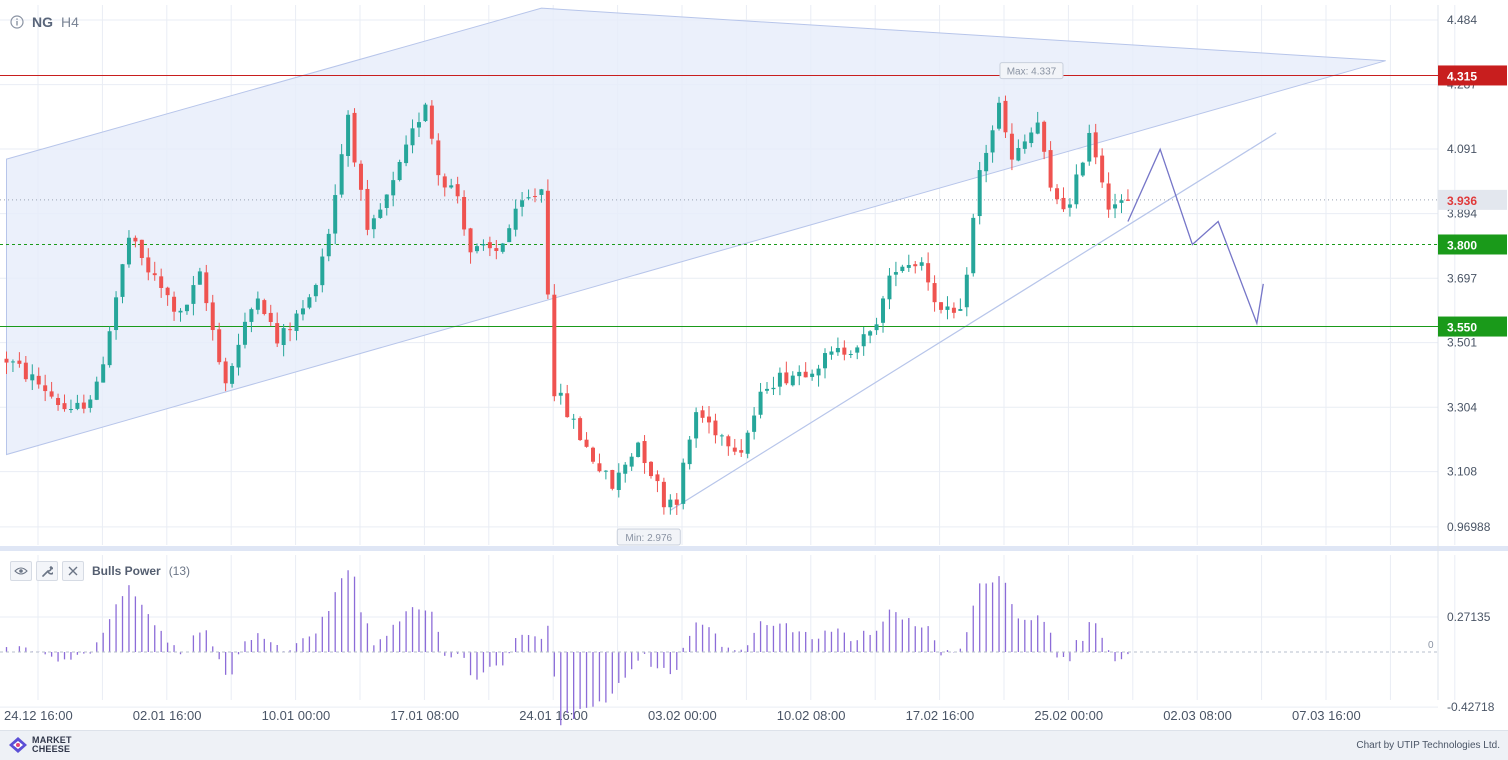  I want to click on price-level-badge, so click(1472, 75).